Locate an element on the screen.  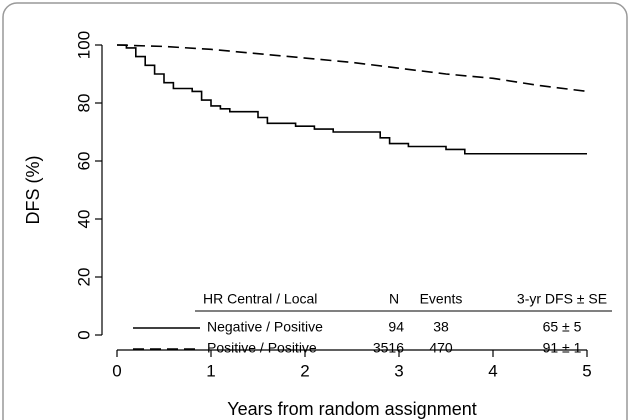
legend-header: HR Central / Local is located at coordinates (260, 299).